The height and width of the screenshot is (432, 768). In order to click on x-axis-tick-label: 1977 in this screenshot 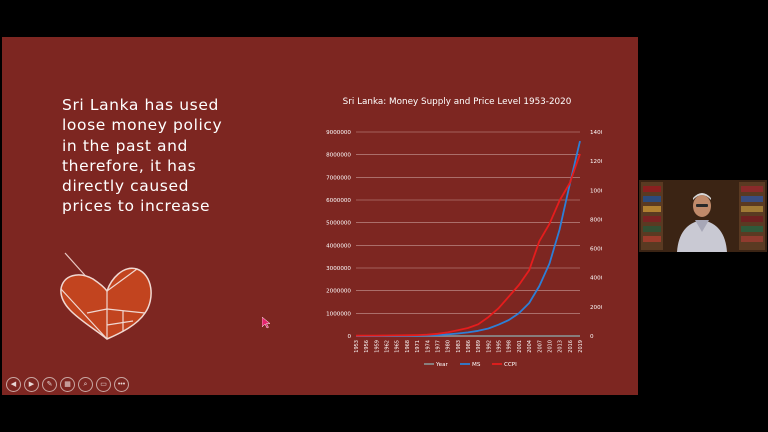, I will do `click(438, 346)`.